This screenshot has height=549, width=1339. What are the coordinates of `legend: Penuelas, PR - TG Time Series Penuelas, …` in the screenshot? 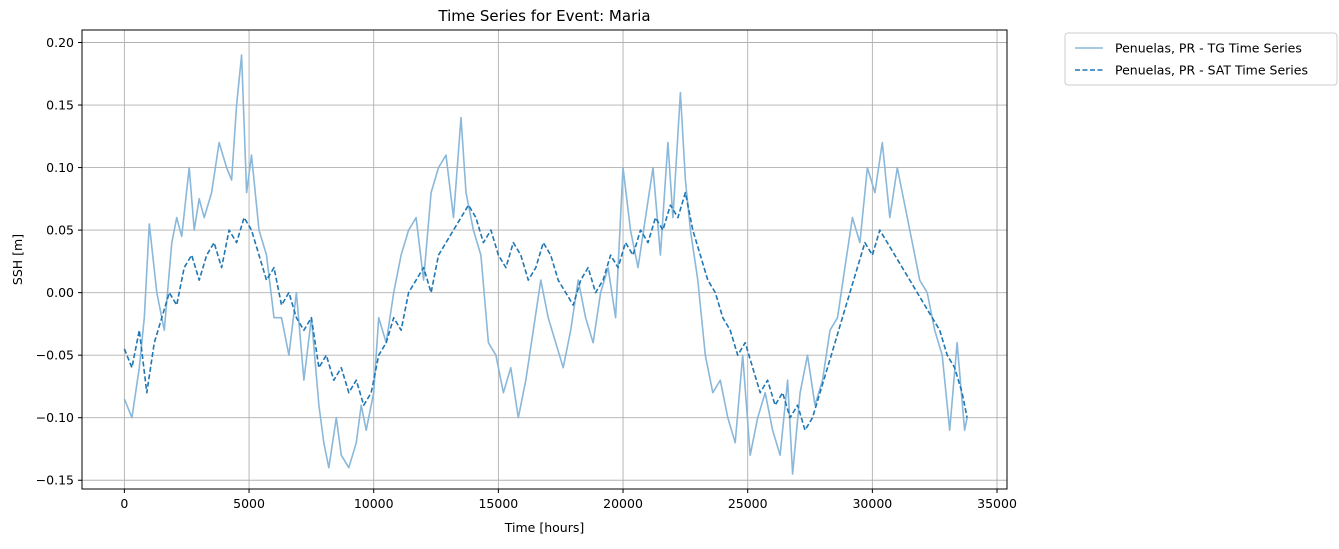 It's located at (1201, 59).